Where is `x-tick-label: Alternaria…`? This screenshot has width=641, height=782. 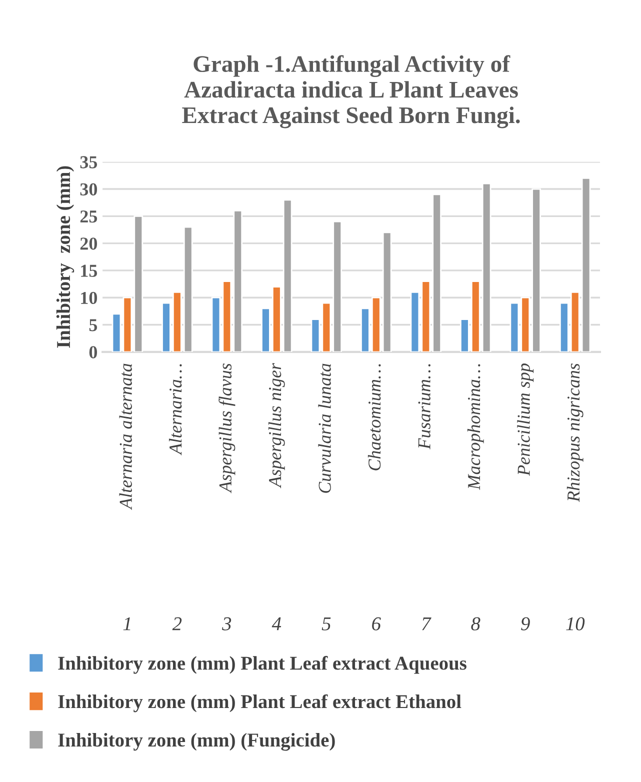 x-tick-label: Alternaria… is located at coordinates (175, 410).